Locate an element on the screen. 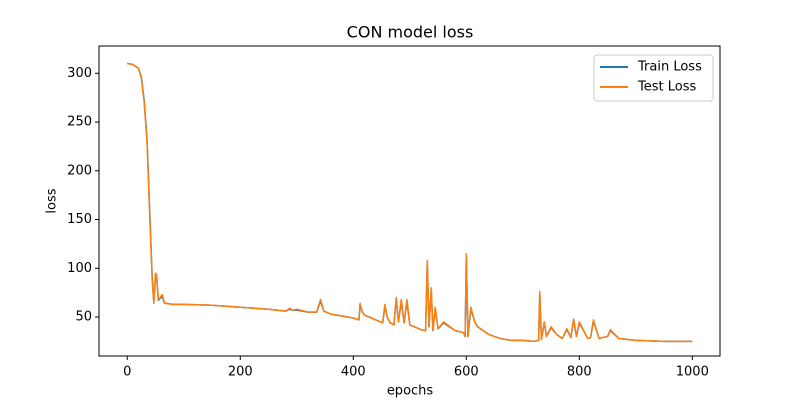  y-tick-label: 200 is located at coordinates (79, 170).